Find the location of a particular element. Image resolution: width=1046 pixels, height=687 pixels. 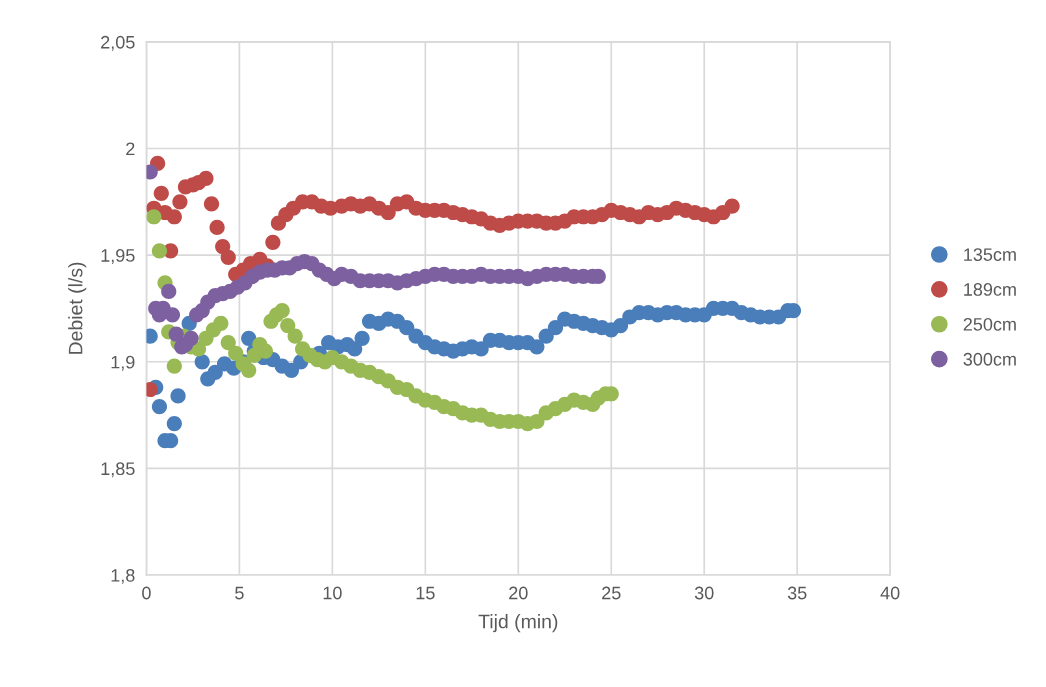

y-tick-label: 1,9 is located at coordinates (123, 363).